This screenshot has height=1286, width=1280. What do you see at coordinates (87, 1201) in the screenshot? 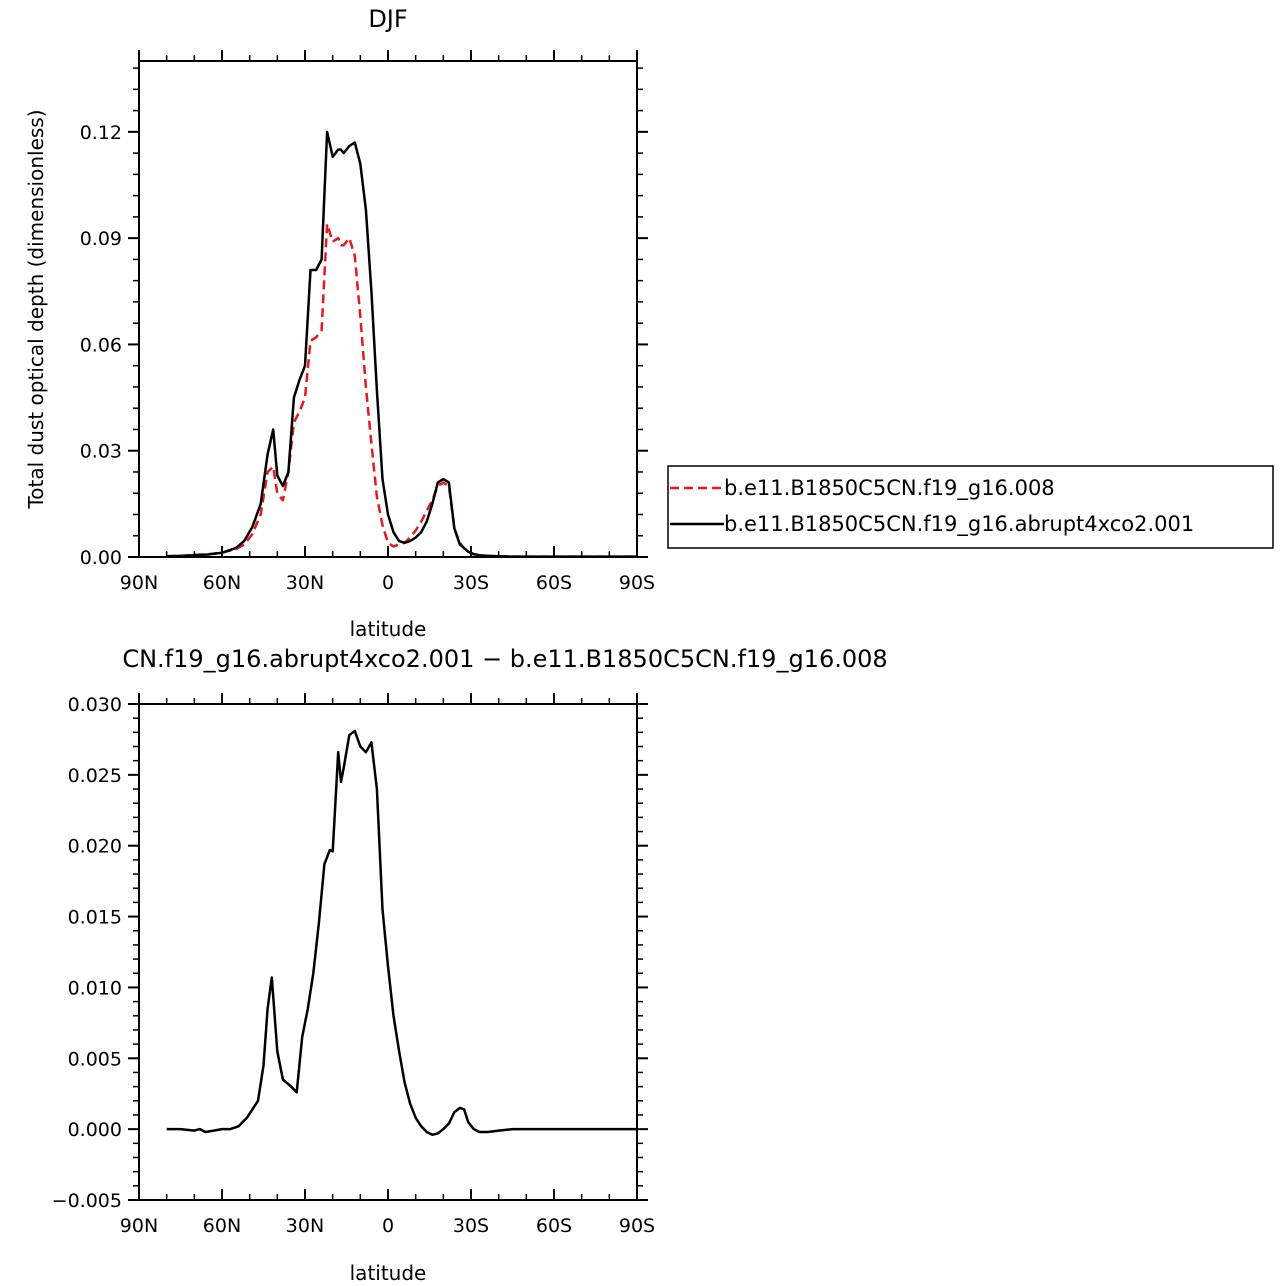
I see `bottom-plot-y-tick-label: −0.005` at bounding box center [87, 1201].